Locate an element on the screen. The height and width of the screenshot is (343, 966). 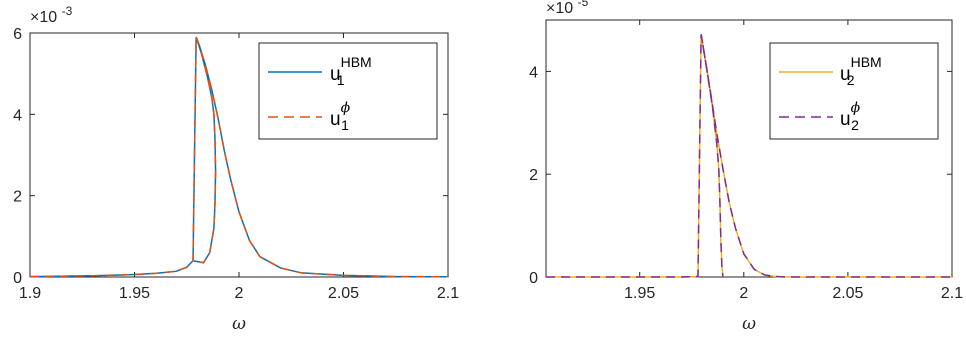
left-legend-entry-hbm: uHBM 1 is located at coordinates (351, 71).